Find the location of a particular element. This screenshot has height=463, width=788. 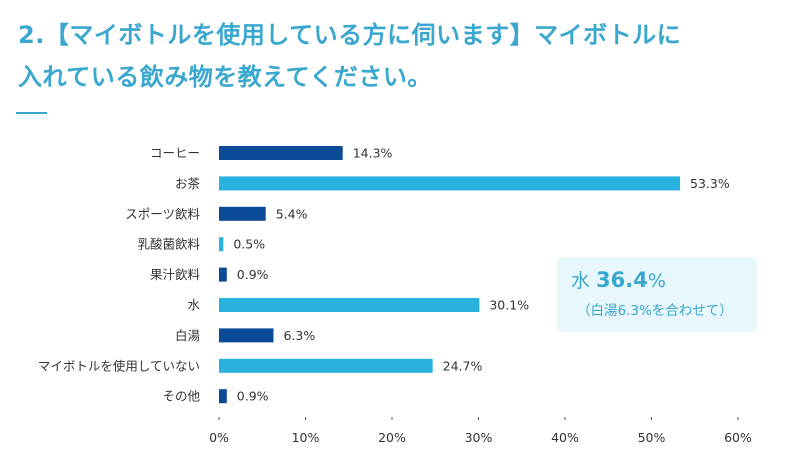

callout-note: （白湯6.3%を合わせて） is located at coordinates (655, 311).